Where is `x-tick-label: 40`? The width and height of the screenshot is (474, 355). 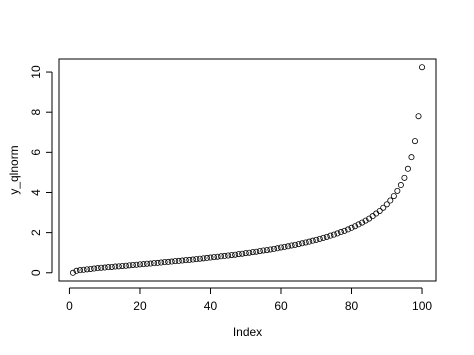
x-tick-label: 40 is located at coordinates (211, 306).